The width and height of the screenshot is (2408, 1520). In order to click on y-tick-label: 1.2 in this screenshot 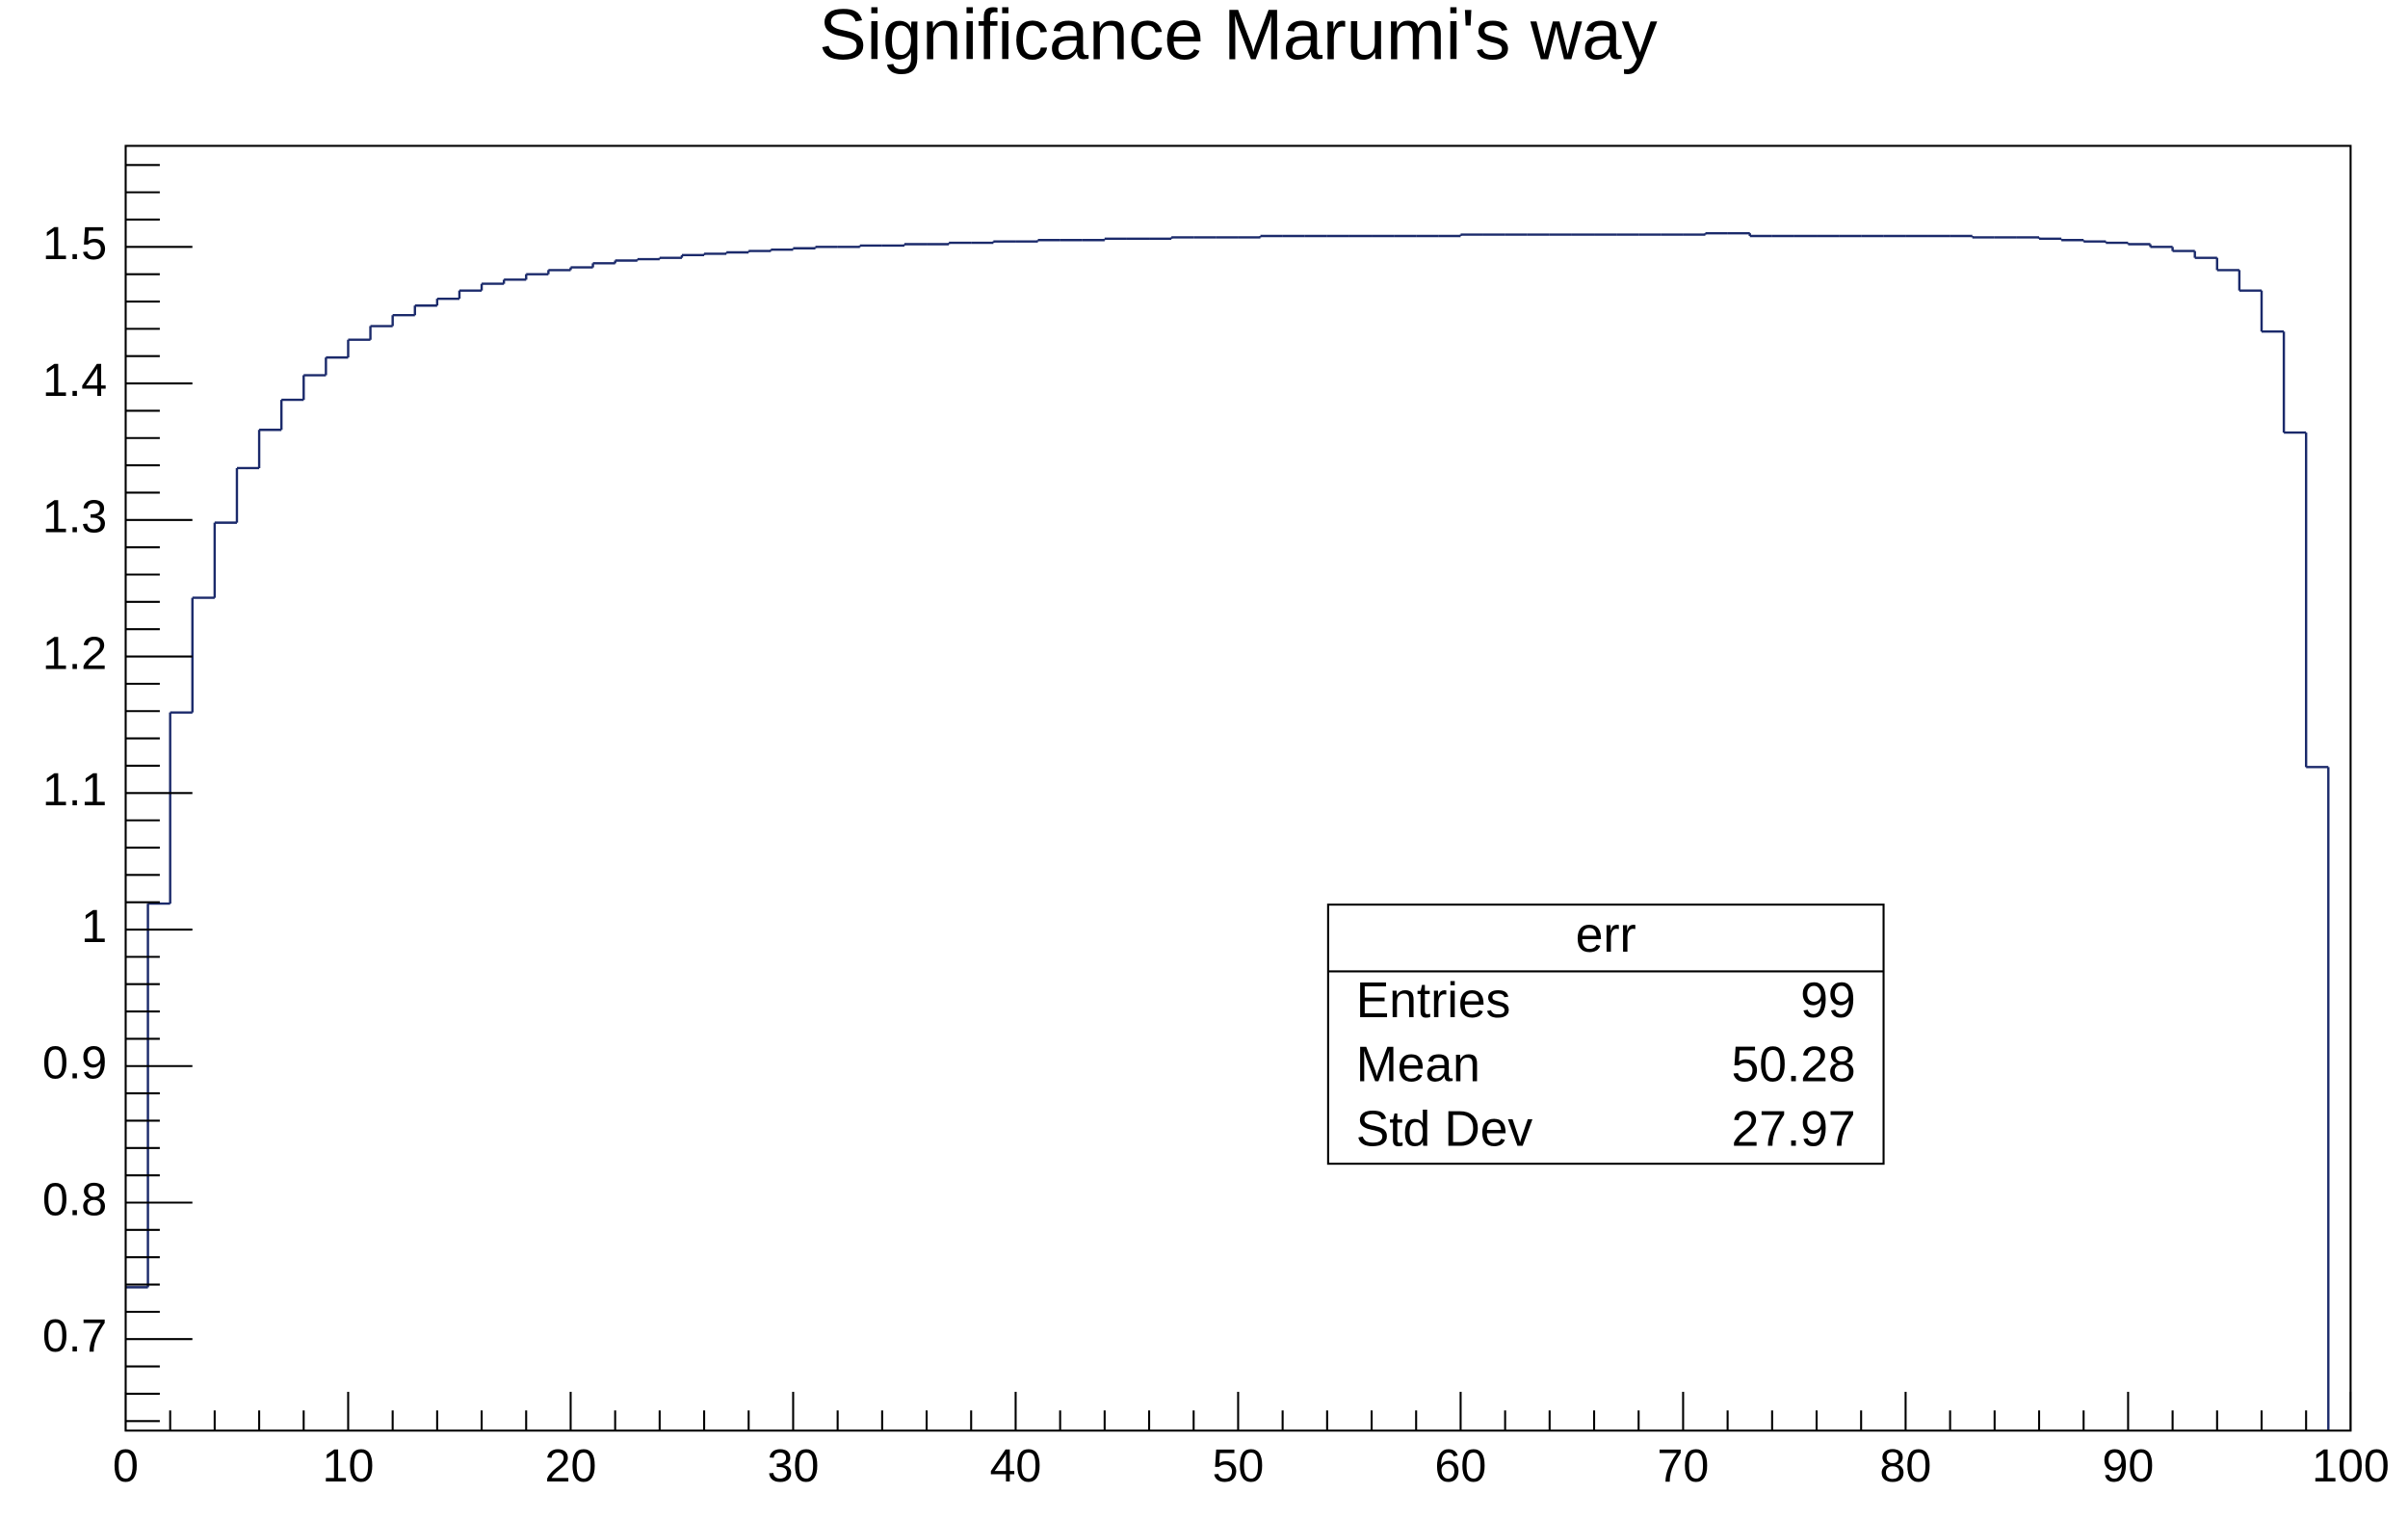, I will do `click(74, 653)`.